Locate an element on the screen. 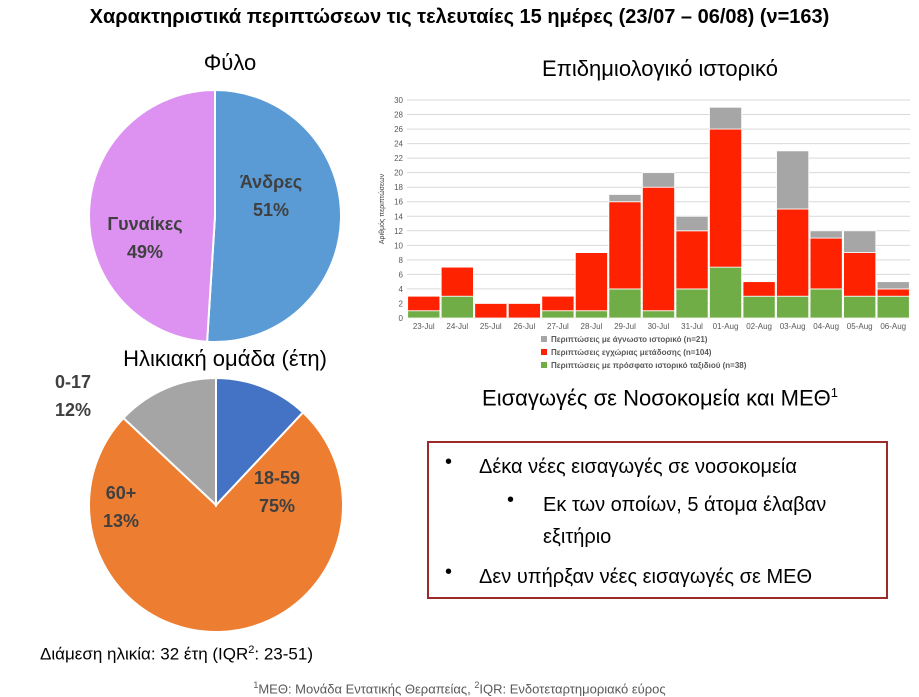 The height and width of the screenshot is (697, 919). pie-value-γυναίκες: 49% is located at coordinates (145, 252).